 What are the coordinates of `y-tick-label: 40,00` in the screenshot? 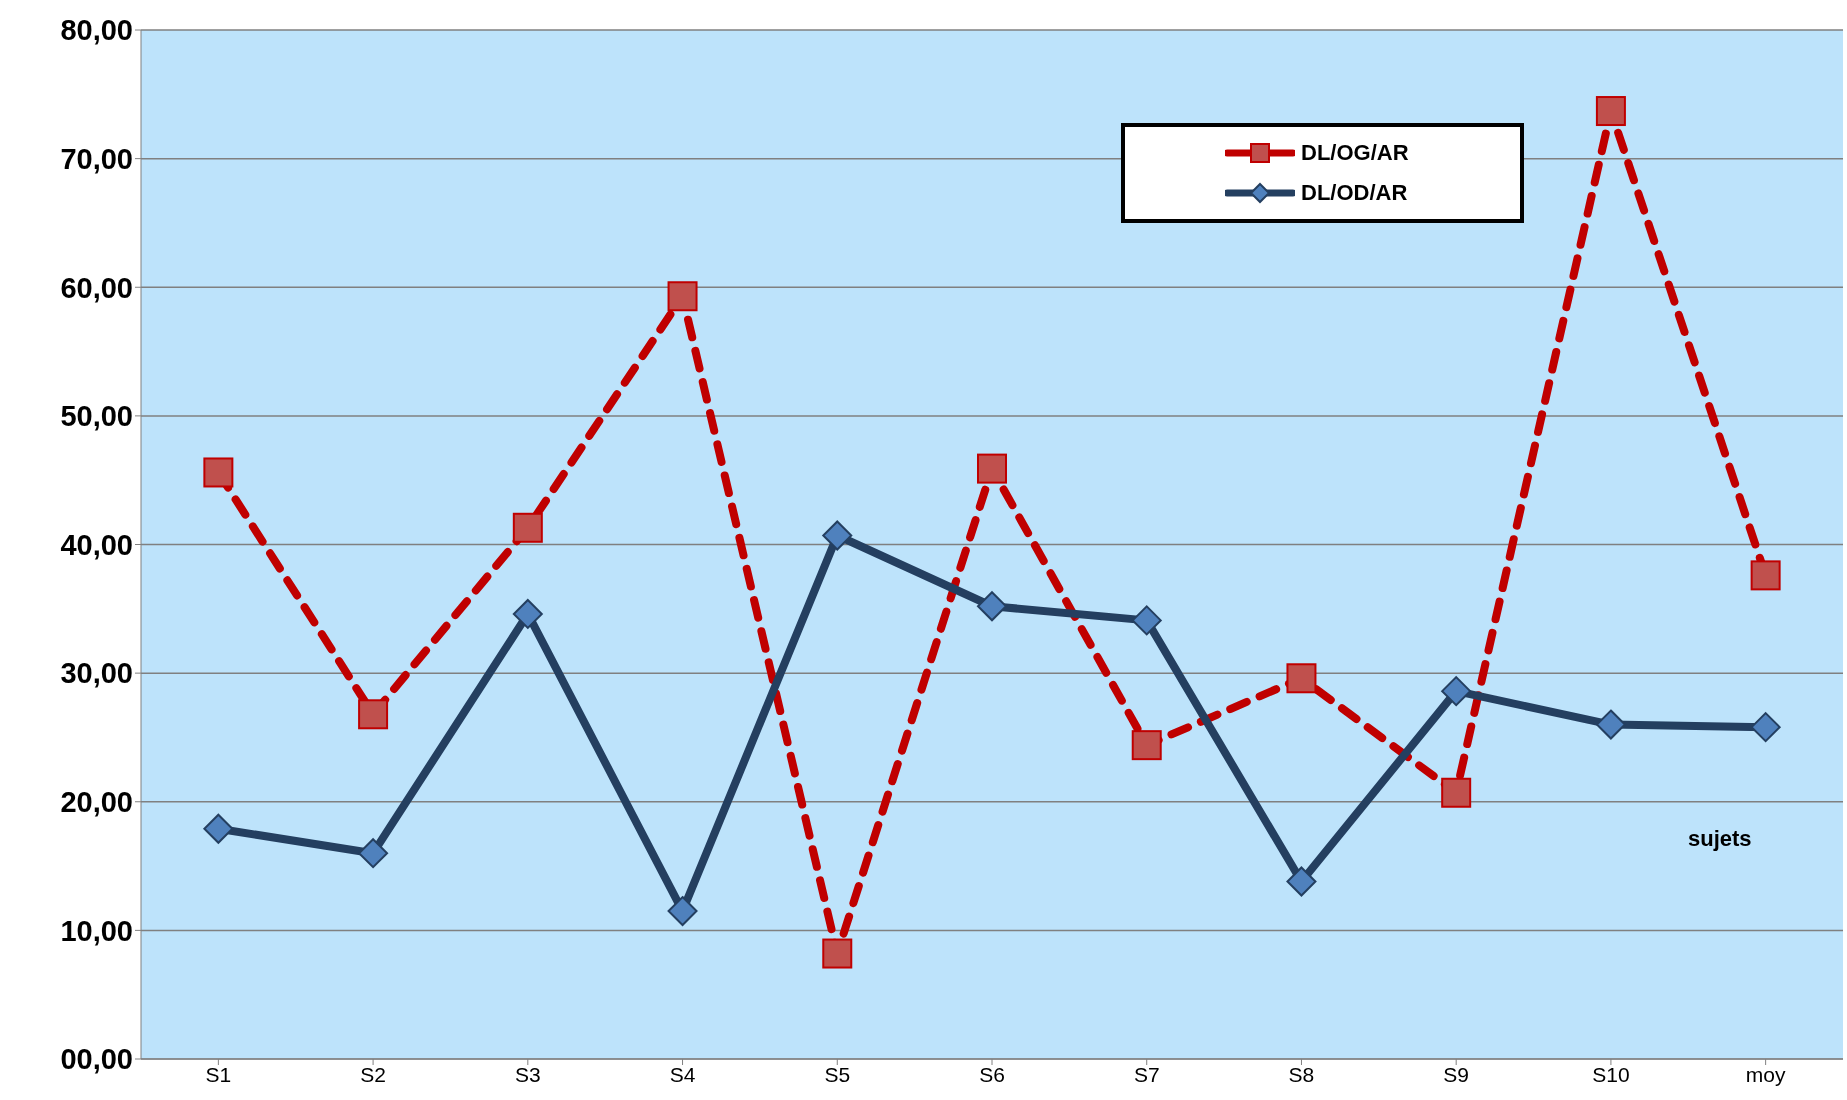 It's located at (96, 544).